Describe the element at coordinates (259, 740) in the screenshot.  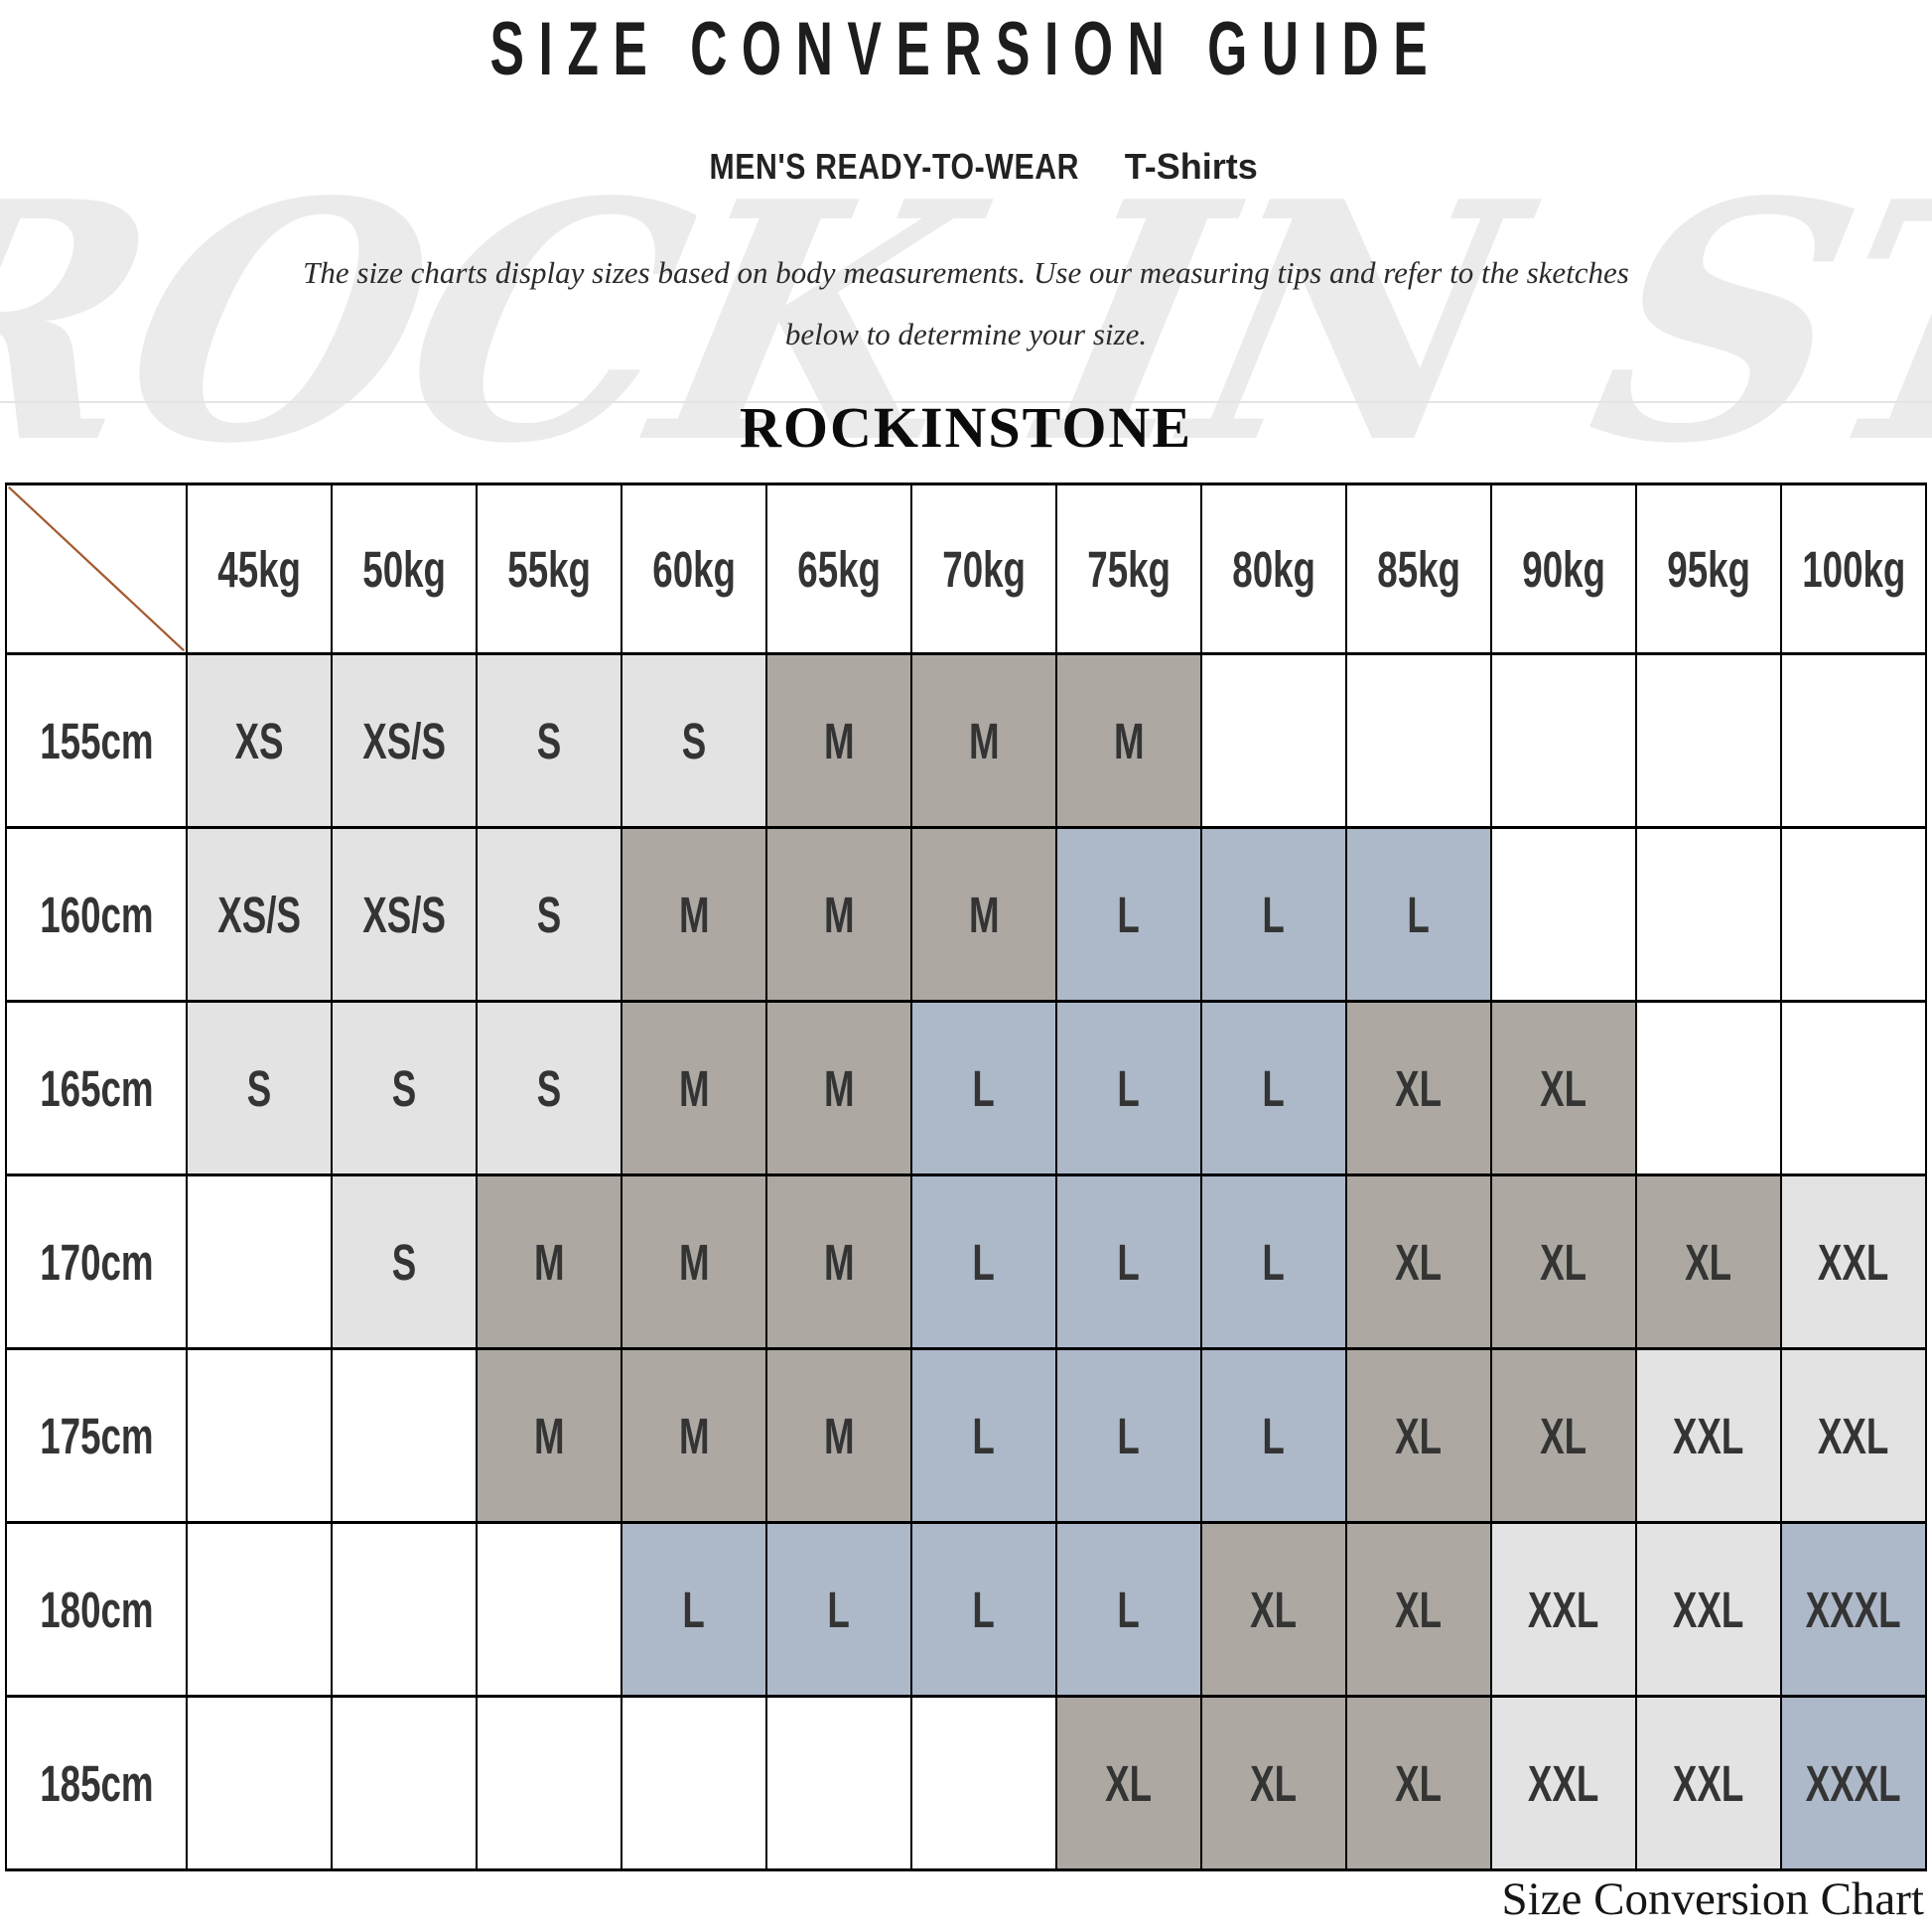
I see `size-cell: XS` at that location.